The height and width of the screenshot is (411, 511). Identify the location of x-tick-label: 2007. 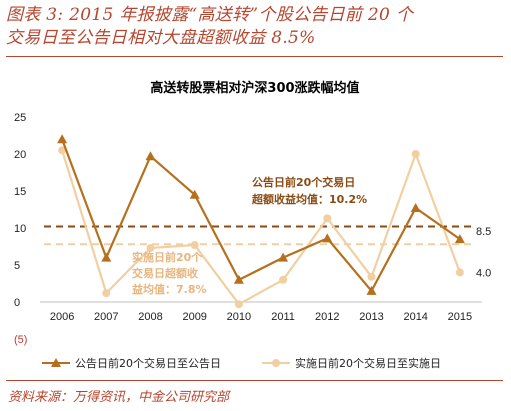
(106, 317).